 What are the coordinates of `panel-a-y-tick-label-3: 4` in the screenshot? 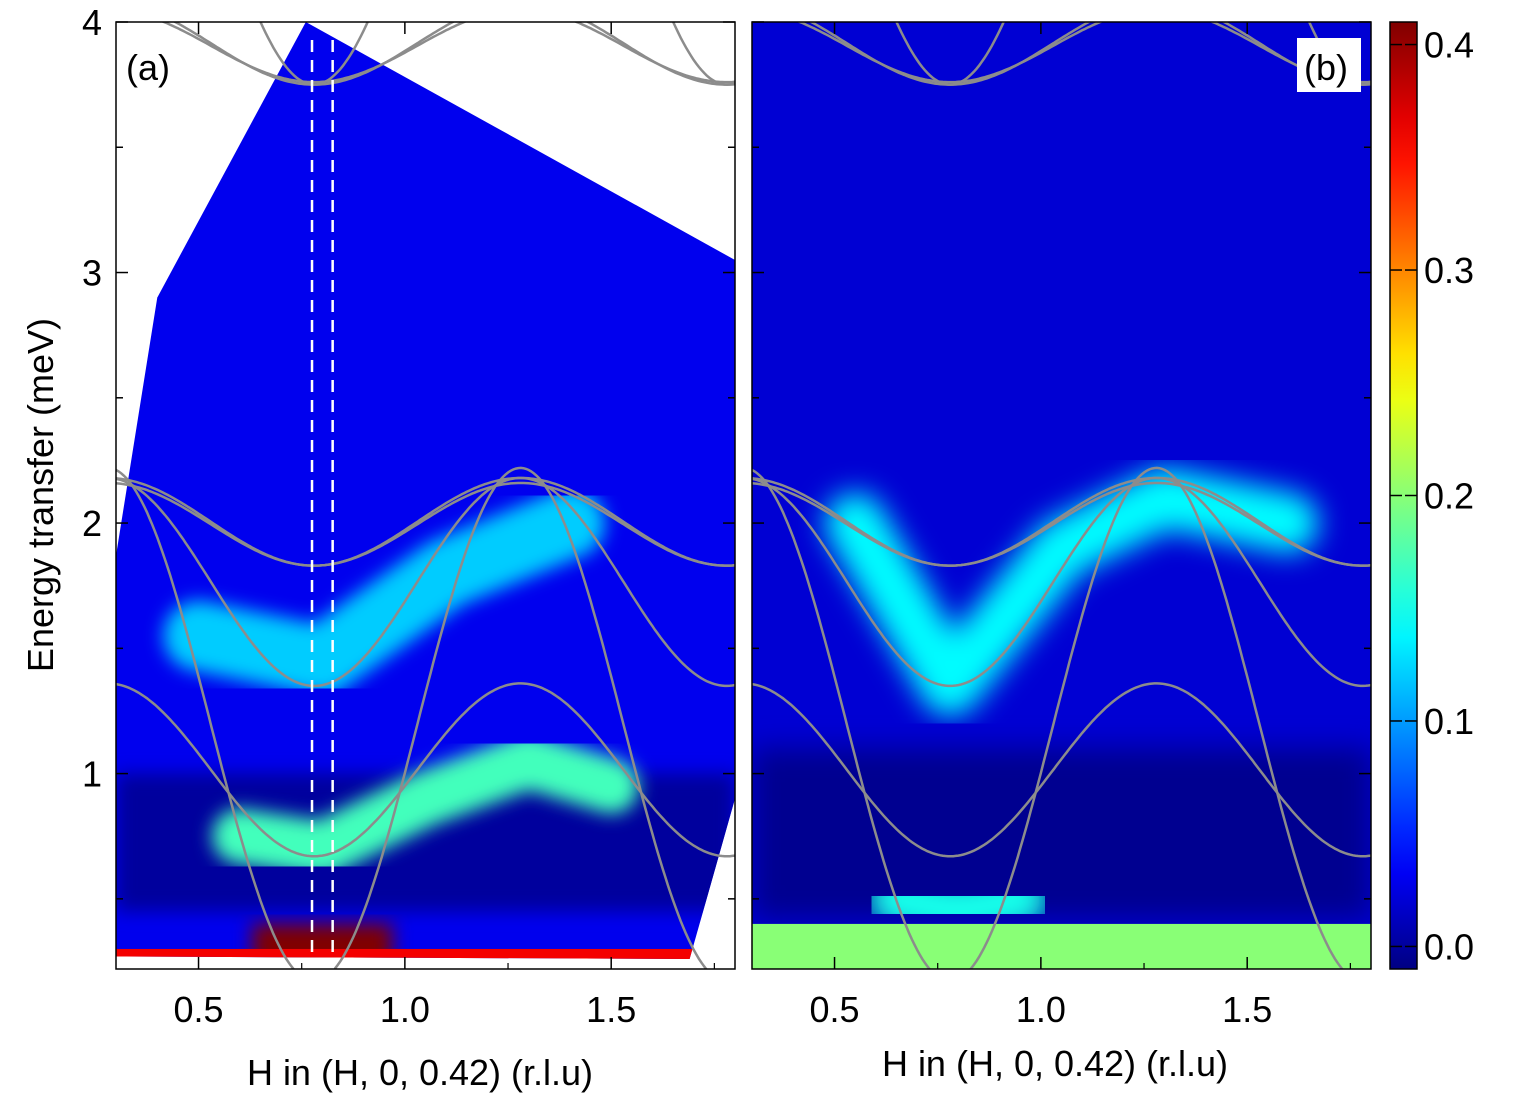 It's located at (92, 22).